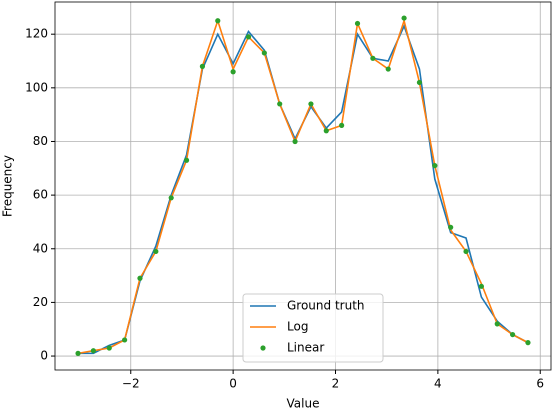  Describe the element at coordinates (36, 87) in the screenshot. I see `y-tick-label: 100` at that location.